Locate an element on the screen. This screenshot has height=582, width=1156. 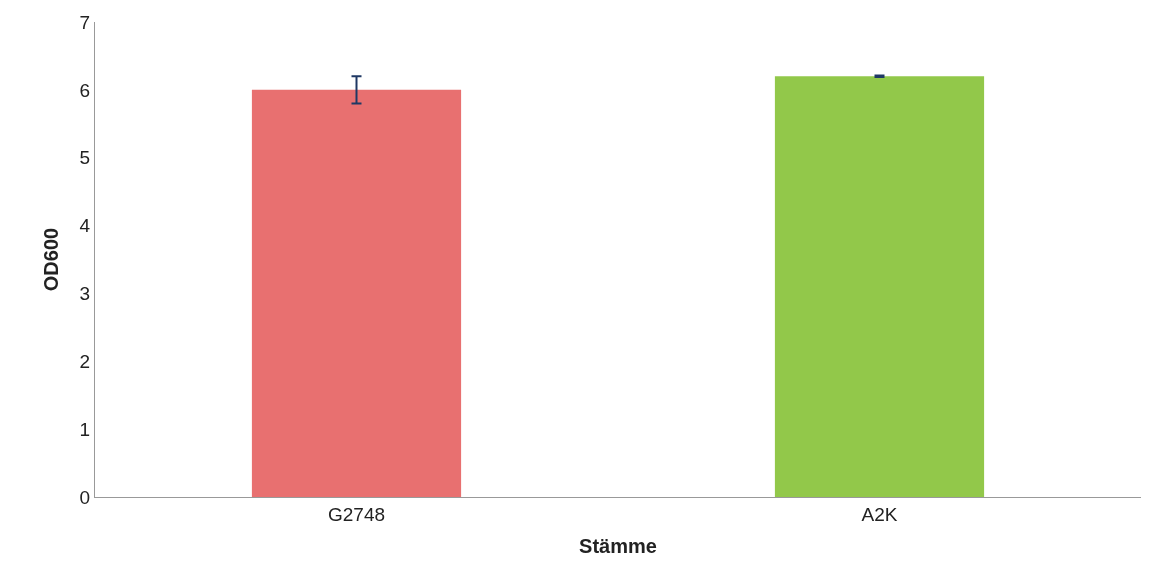
y-tick-label: 4 is located at coordinates (85, 226).